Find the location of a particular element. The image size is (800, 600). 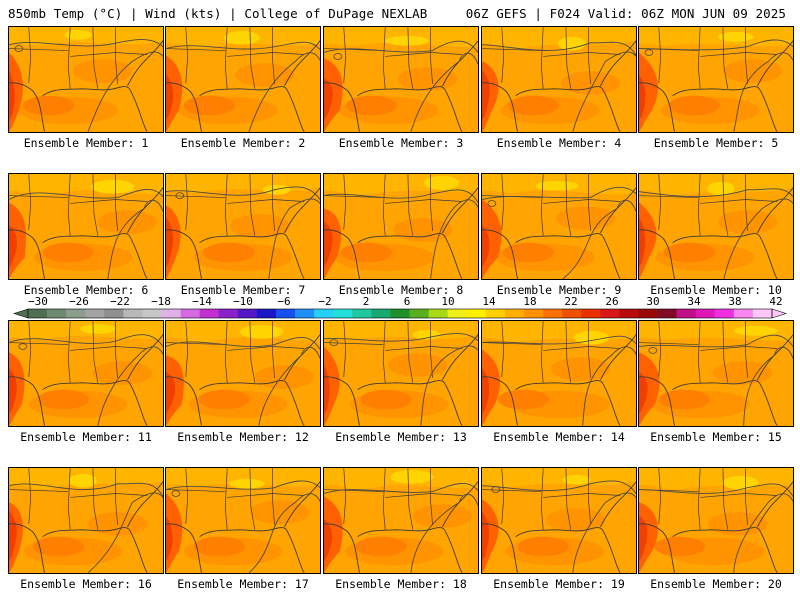

coastline is located at coordinates (86, 527).